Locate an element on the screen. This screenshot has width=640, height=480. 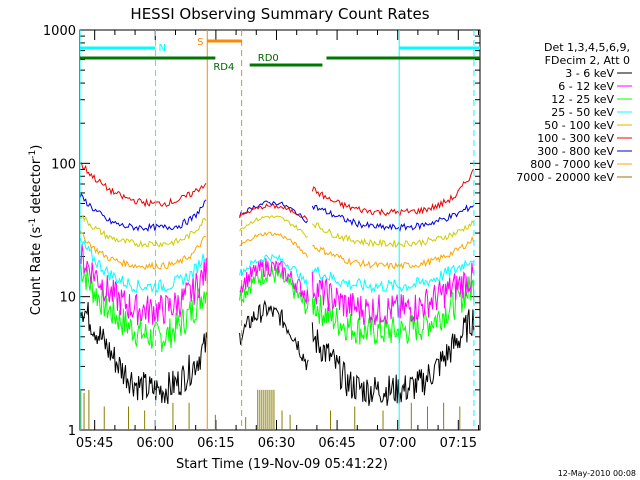
x-tick-label: 07:15 is located at coordinates (458, 443).